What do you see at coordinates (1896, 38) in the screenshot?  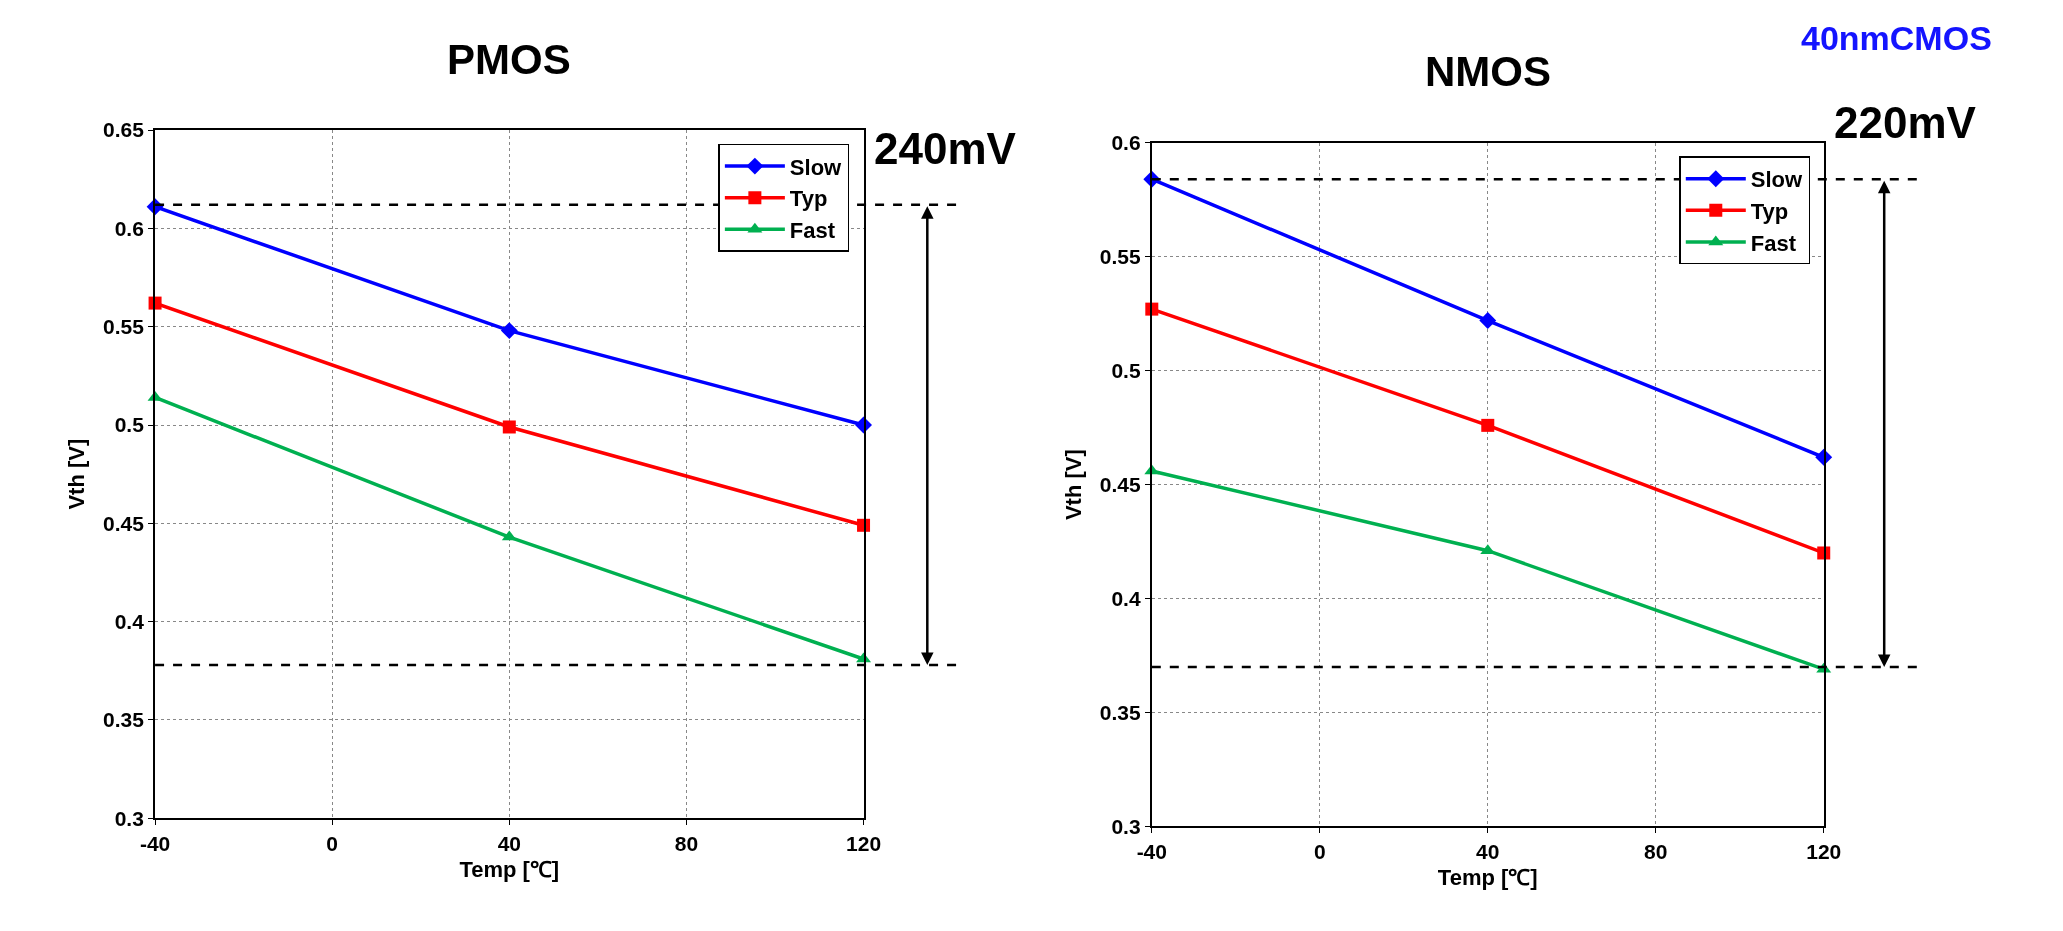 I see `text: 40nmCMOS` at bounding box center [1896, 38].